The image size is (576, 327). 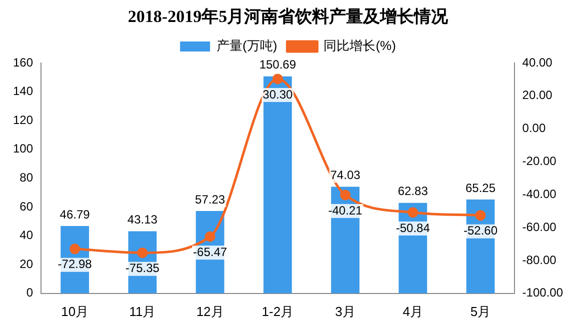 I want to click on y2-tick-label: -40.00, so click(x=539, y=193).